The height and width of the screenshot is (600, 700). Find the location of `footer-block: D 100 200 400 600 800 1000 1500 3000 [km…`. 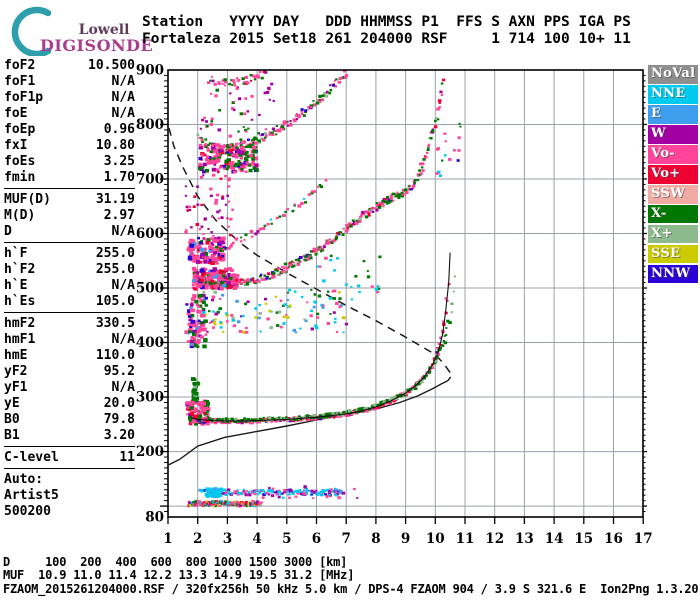

footer-block: D 100 200 400 600 800 1000 1500 3000 [km… is located at coordinates (351, 575).